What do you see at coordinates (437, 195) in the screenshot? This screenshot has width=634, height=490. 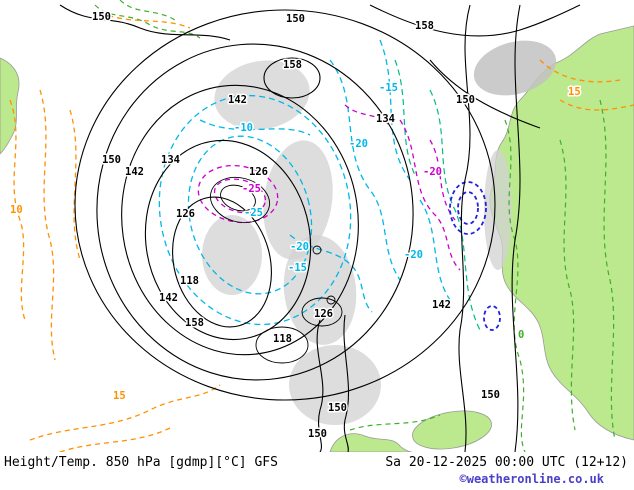 I see `teal-contours` at bounding box center [437, 195].